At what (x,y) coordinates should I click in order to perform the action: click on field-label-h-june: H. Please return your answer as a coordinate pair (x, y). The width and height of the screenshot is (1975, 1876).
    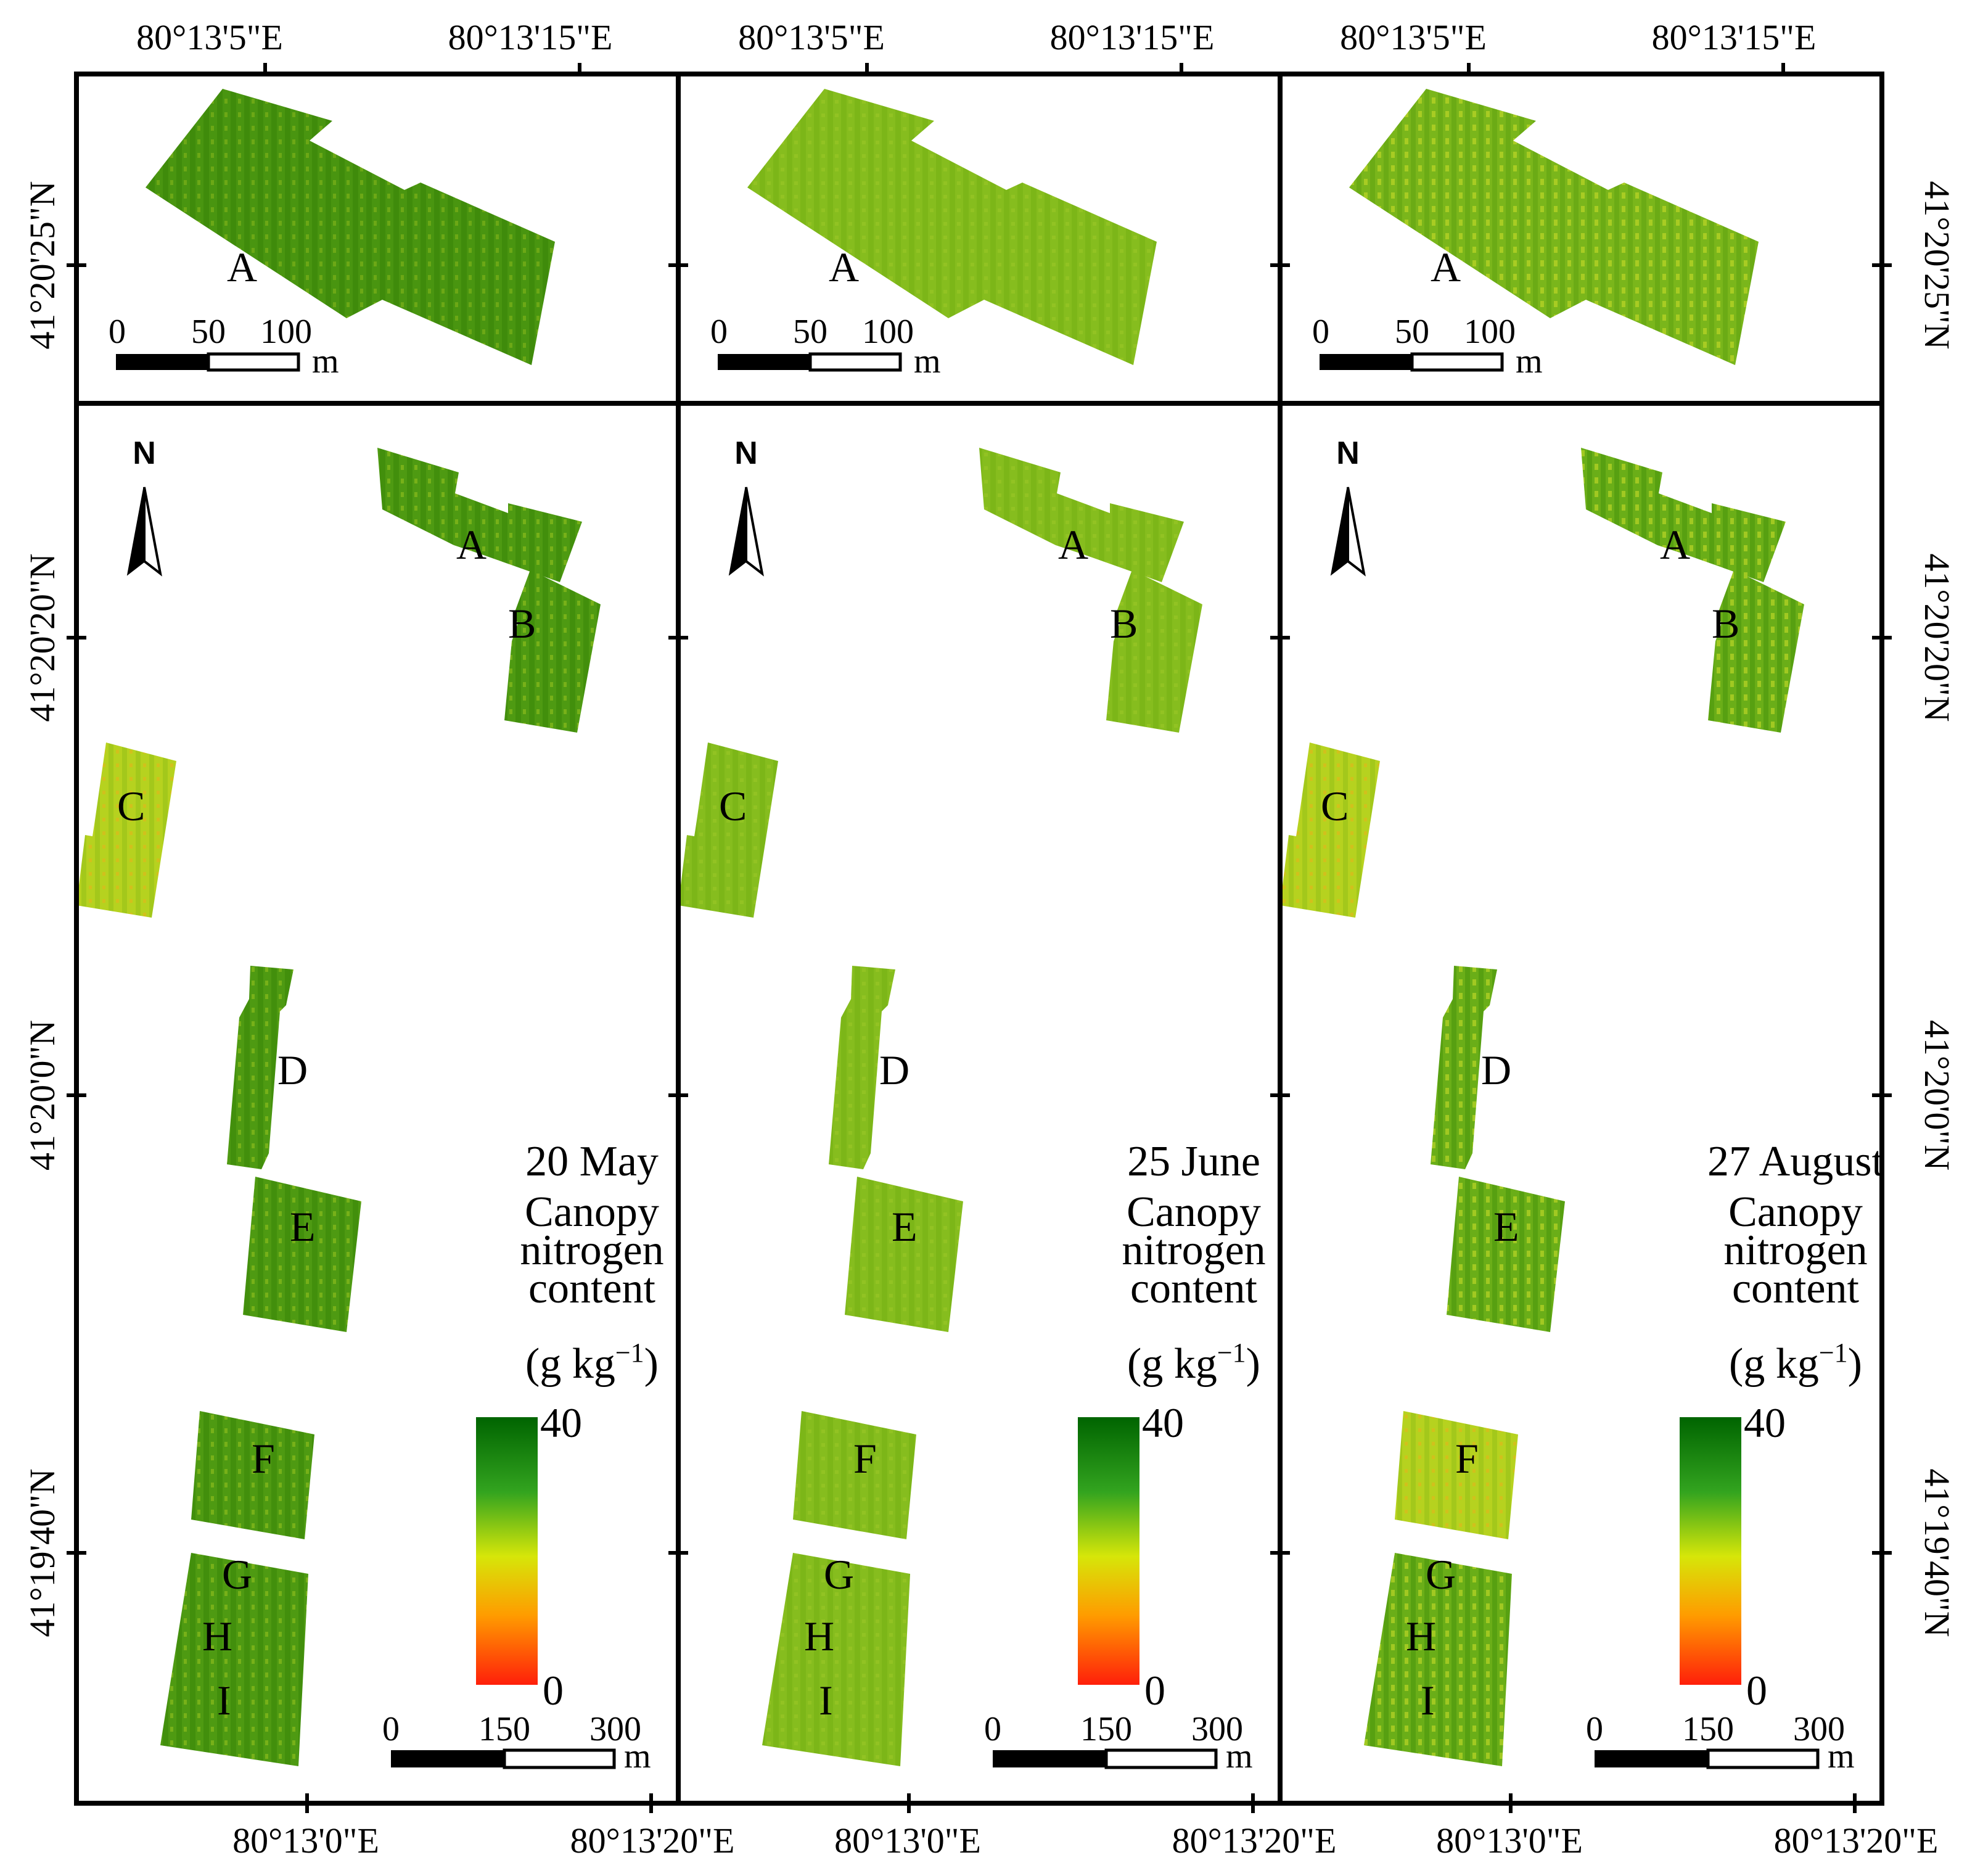
    Looking at the image, I should click on (819, 1636).